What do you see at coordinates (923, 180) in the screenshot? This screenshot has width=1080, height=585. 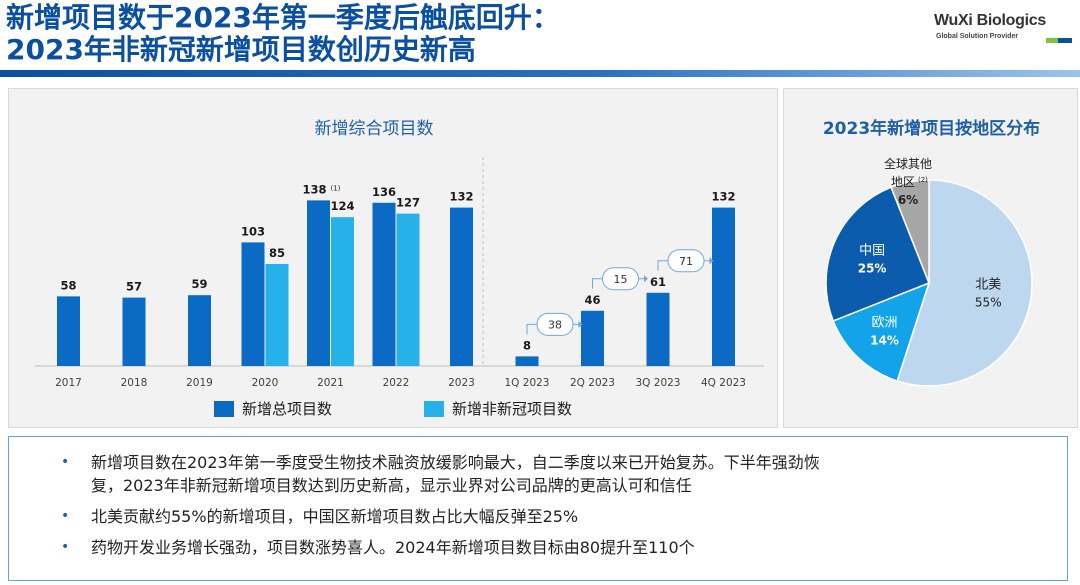 I see `footnote-mark: (2)` at bounding box center [923, 180].